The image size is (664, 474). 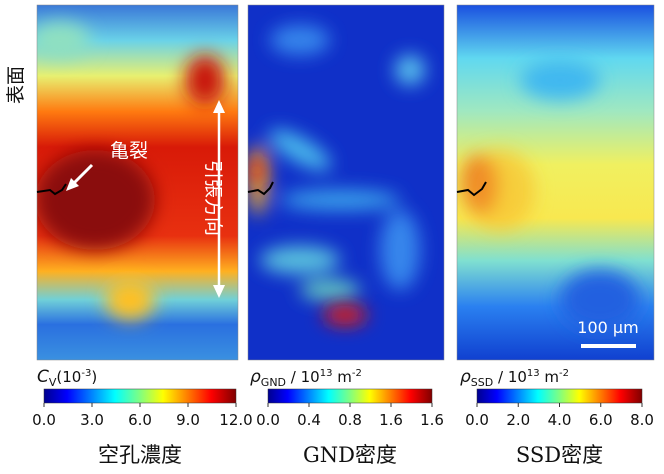 I want to click on exponent: -3, so click(x=86, y=373).